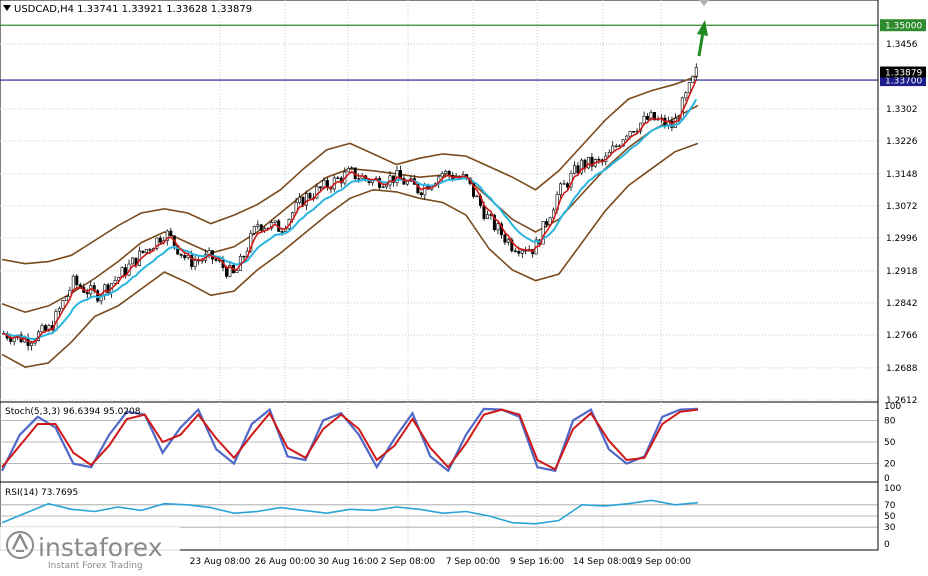 The height and width of the screenshot is (576, 928). Describe the element at coordinates (537, 562) in the screenshot. I see `x-tick-label: 9 Sep 16:00` at that location.